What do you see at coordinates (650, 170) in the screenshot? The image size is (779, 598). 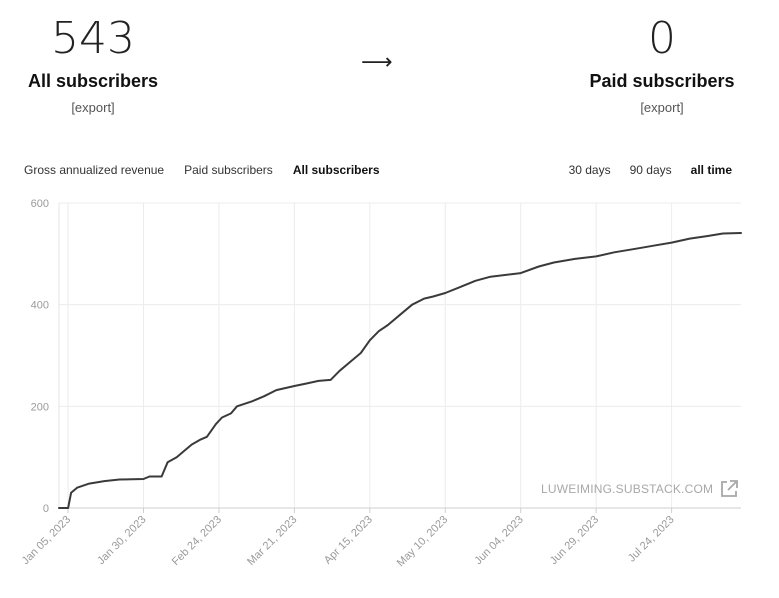 I see `range-90-days: 90 days` at bounding box center [650, 170].